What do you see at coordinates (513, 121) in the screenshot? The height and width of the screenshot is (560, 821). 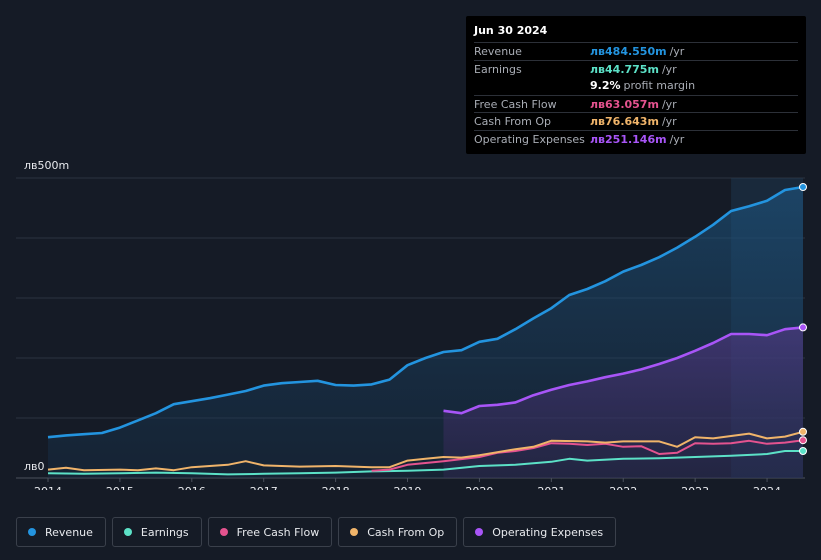 I see `tooltip-row-label: Cash From Op` at bounding box center [513, 121].